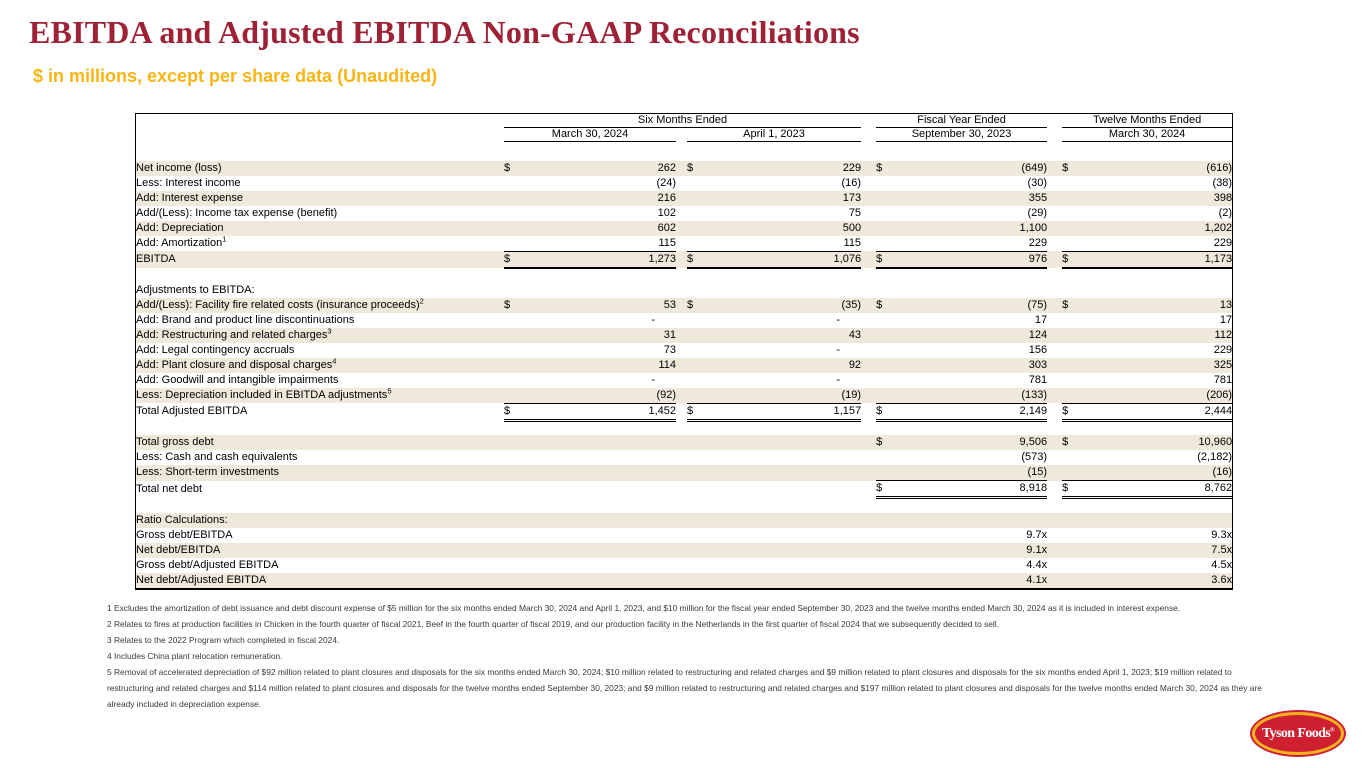  Describe the element at coordinates (684, 198) in the screenshot. I see `table-row: Add: Interest expense 216 173 355 398` at that location.